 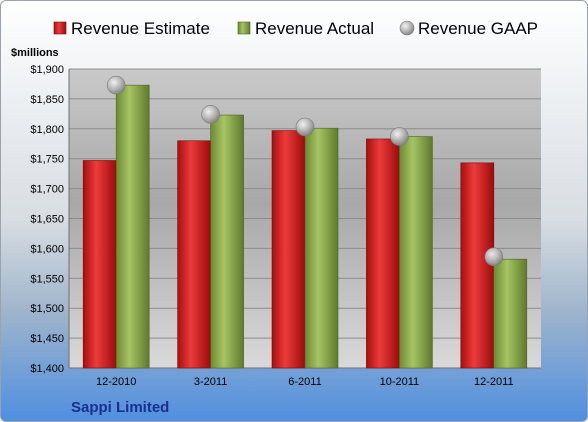 What do you see at coordinates (47, 279) in the screenshot?
I see `y-tick-label: $1,550` at bounding box center [47, 279].